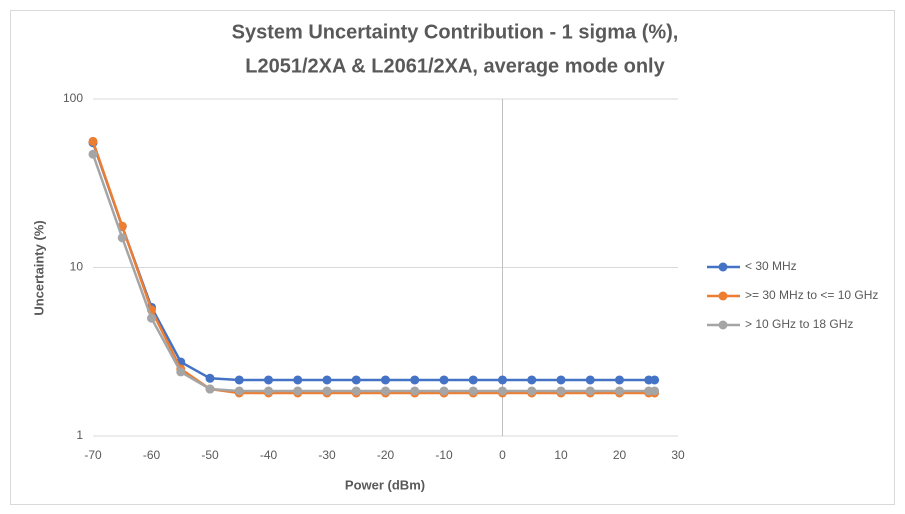  I want to click on x-tick-label: 10, so click(561, 455).